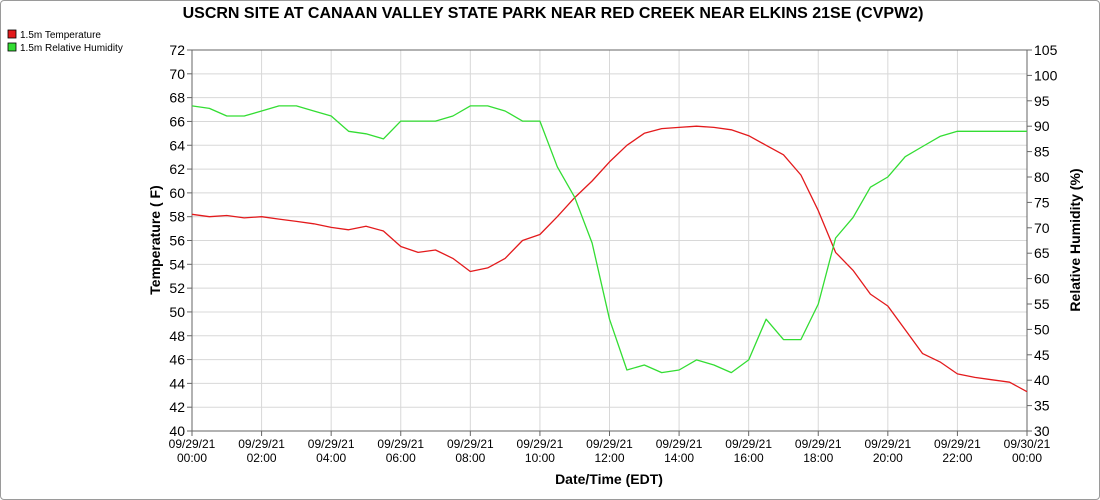 This screenshot has width=1100, height=500. I want to click on x-tick-time: 08:00, so click(470, 458).